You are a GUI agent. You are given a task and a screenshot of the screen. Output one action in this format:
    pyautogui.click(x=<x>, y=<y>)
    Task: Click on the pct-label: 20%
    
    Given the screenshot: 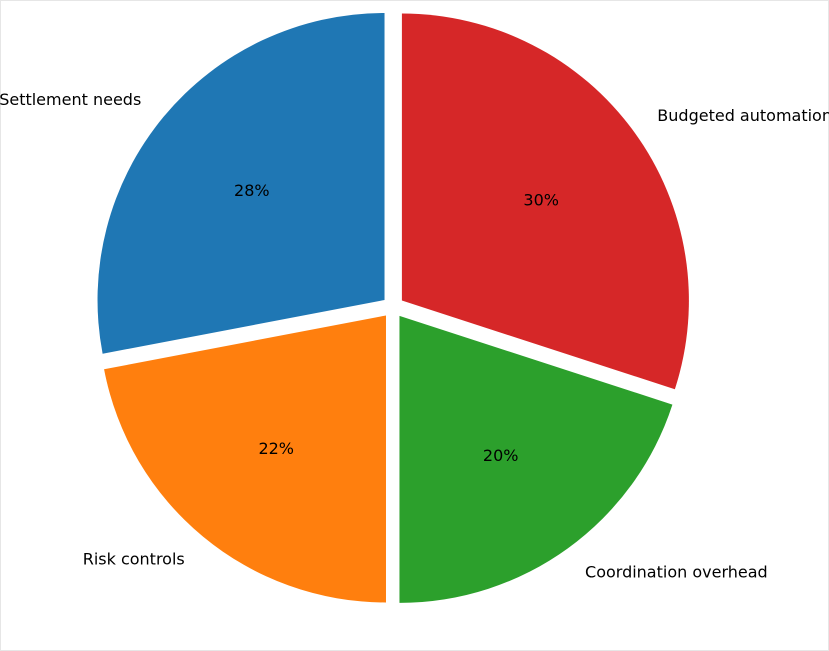 What is the action you would take?
    pyautogui.click(x=501, y=455)
    